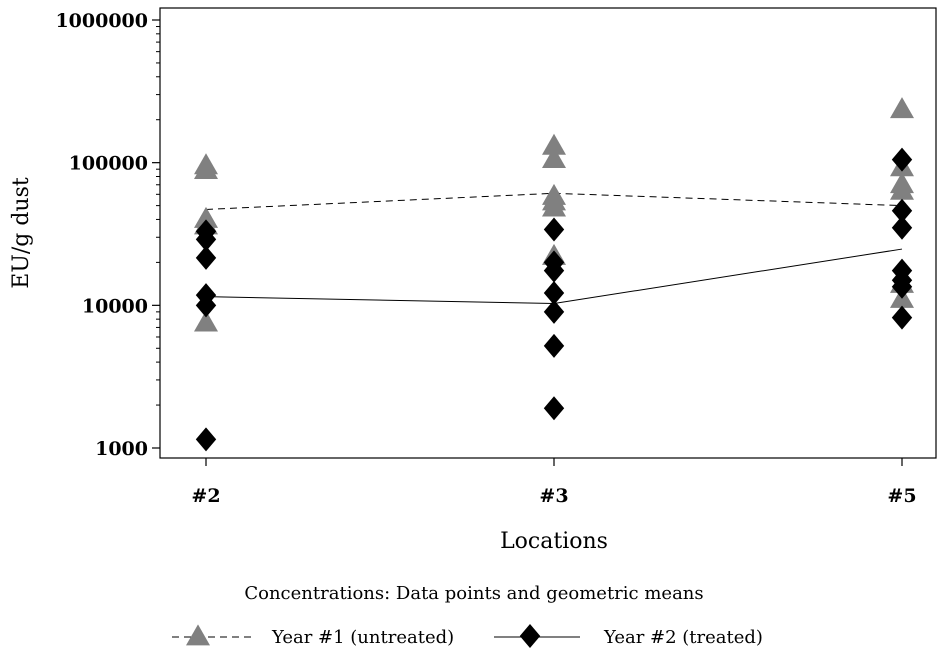 Image resolution: width=938 pixels, height=660 pixels. What do you see at coordinates (554, 482) in the screenshot?
I see `x-axis: #2 #3 #5` at bounding box center [554, 482].